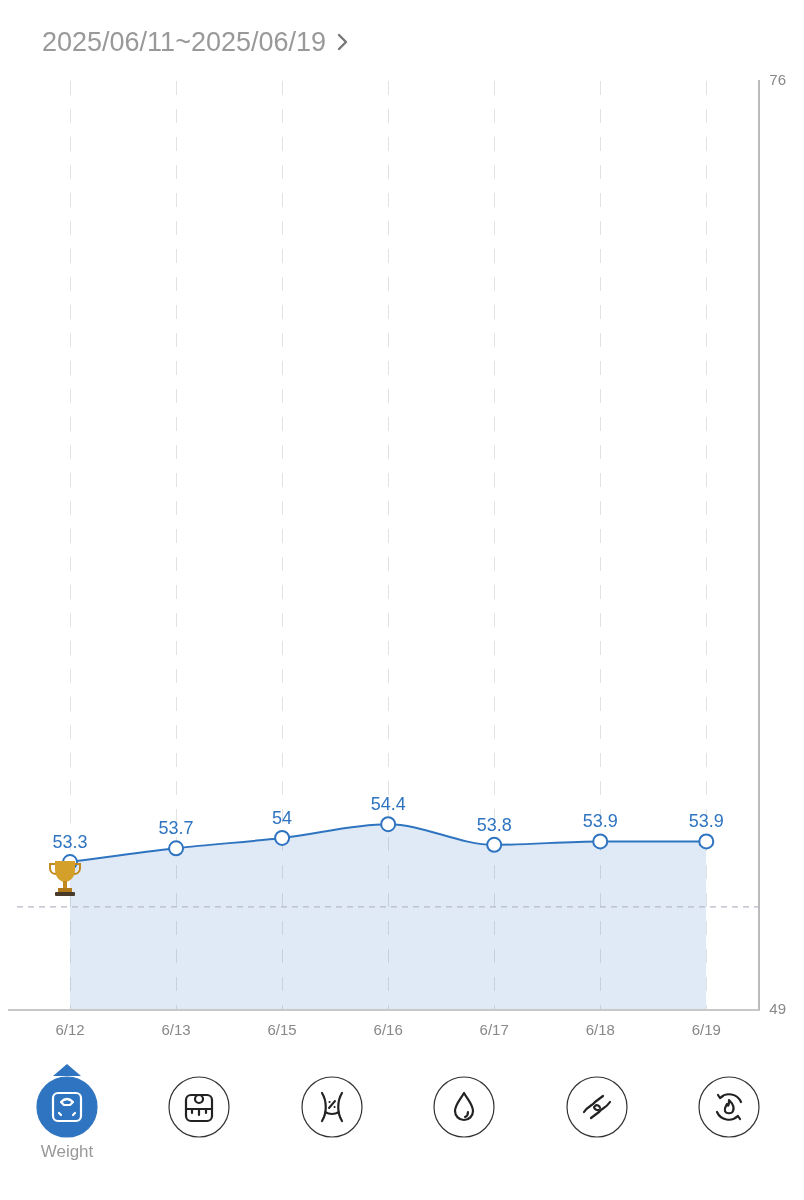 This screenshot has height=1200, width=804. I want to click on data-label: 53.7, so click(176, 828).